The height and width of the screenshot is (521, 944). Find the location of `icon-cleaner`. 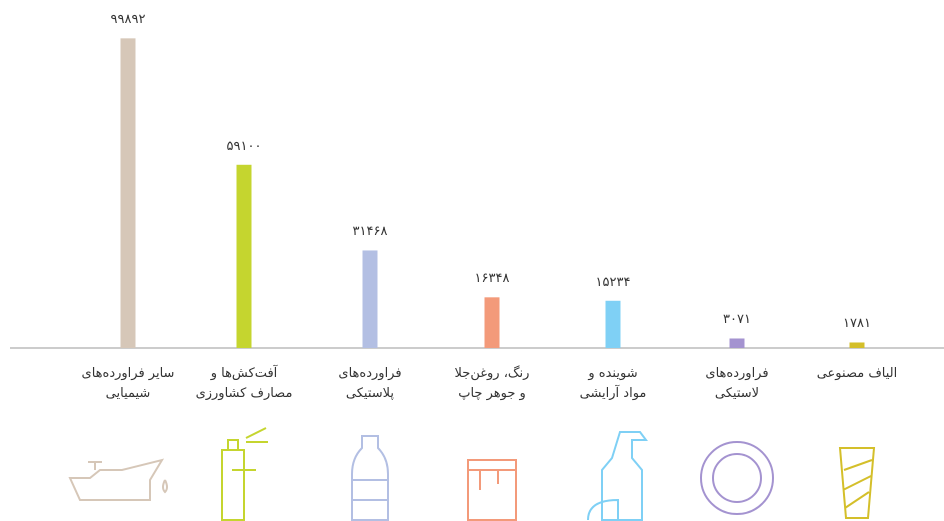

icon-cleaner is located at coordinates (617, 476).